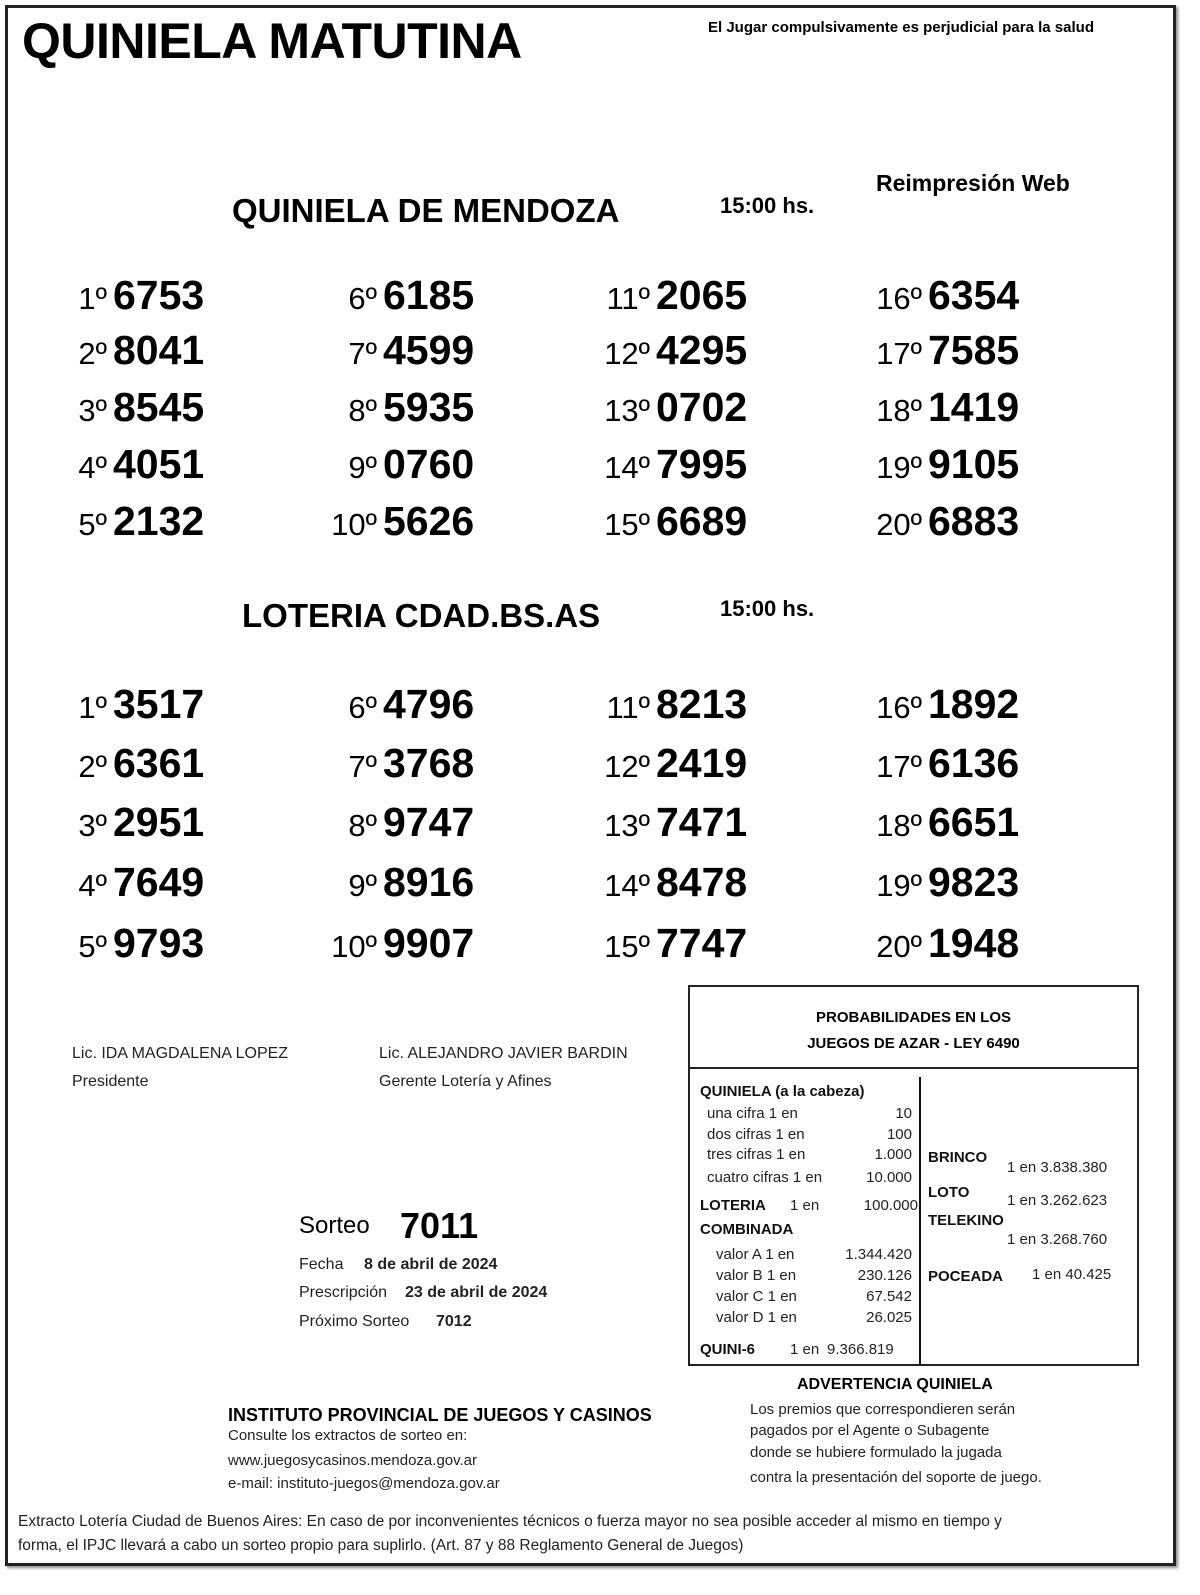 This screenshot has height=1595, width=1200. What do you see at coordinates (159, 704) in the screenshot?
I see `result-number: 3517` at bounding box center [159, 704].